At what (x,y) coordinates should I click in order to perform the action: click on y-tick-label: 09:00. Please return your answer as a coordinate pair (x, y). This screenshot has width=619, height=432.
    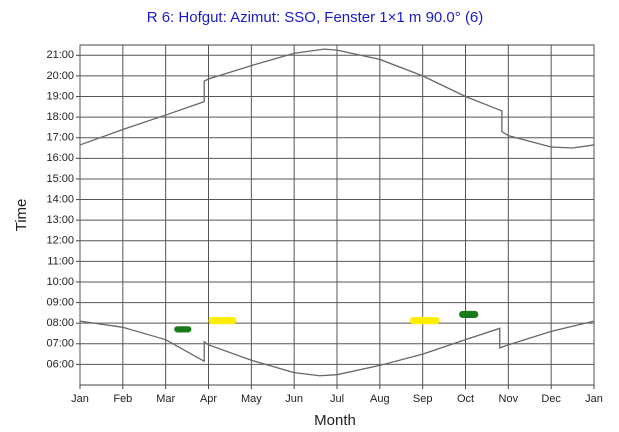
    Looking at the image, I should click on (60, 302).